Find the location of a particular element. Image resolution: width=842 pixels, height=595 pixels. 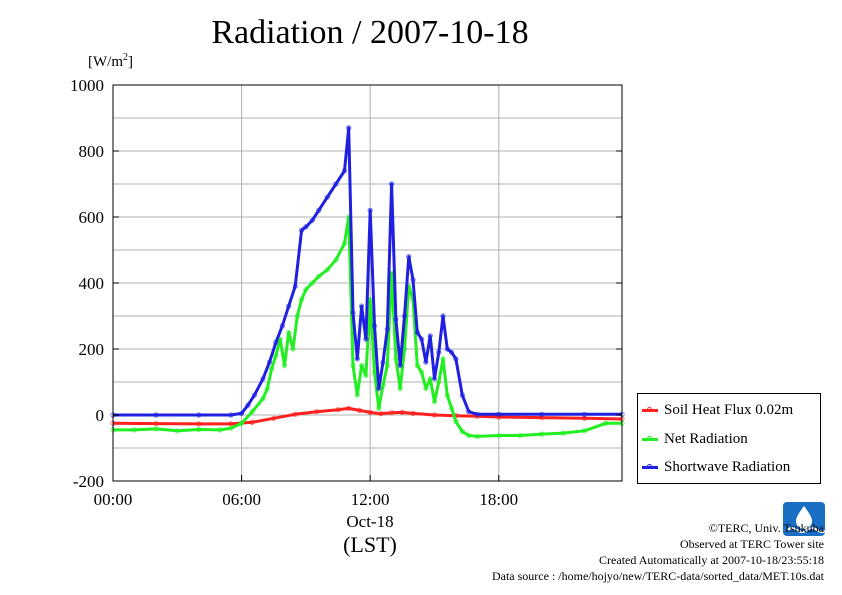

legend-swatch-soil is located at coordinates (650, 409).